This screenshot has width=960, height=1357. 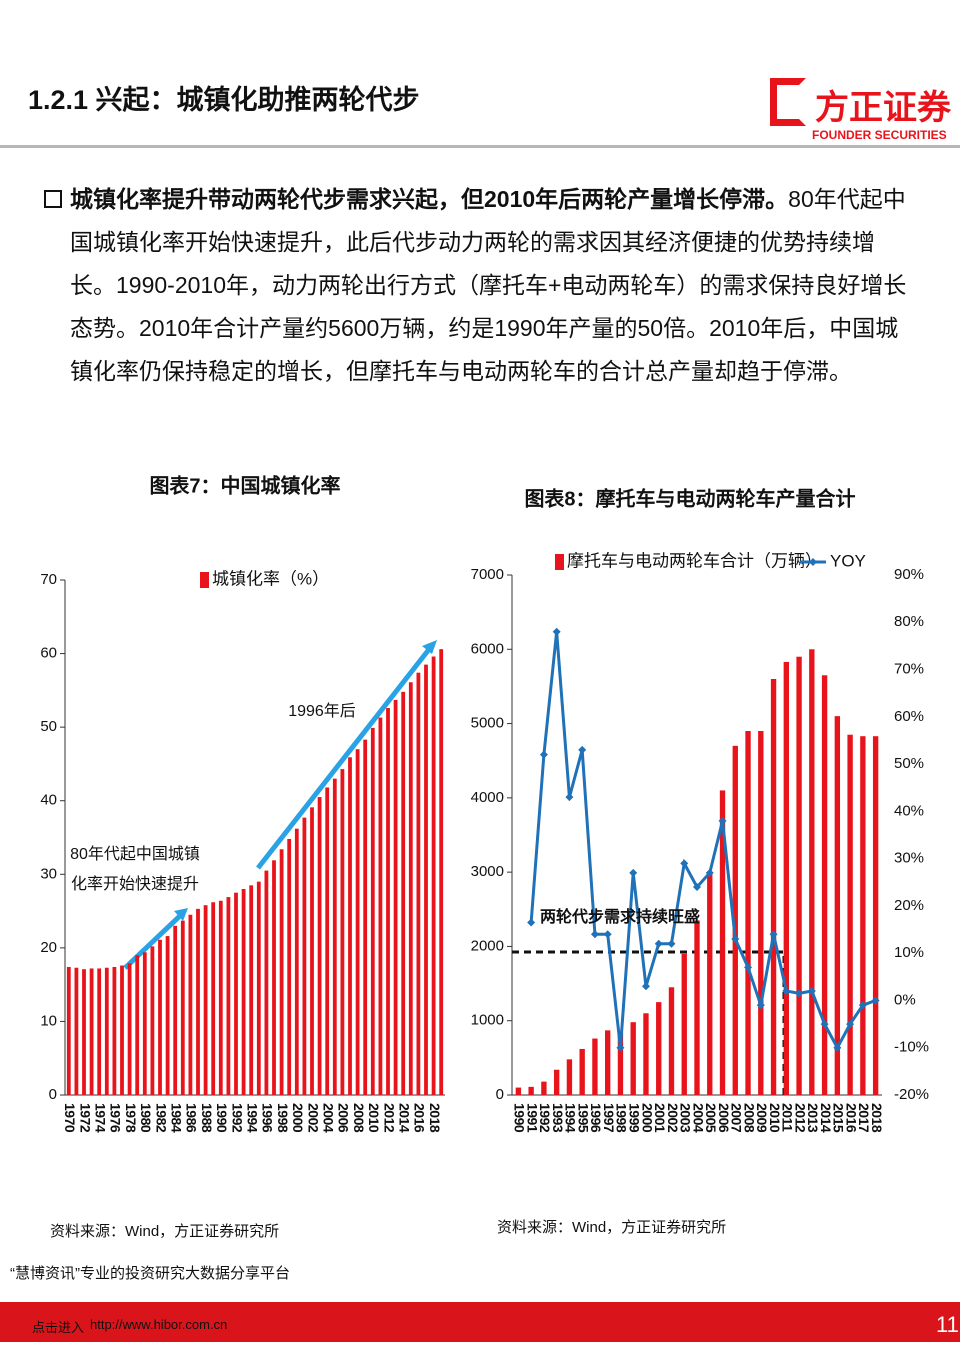 I want to click on arrow-head, so click(x=429, y=647).